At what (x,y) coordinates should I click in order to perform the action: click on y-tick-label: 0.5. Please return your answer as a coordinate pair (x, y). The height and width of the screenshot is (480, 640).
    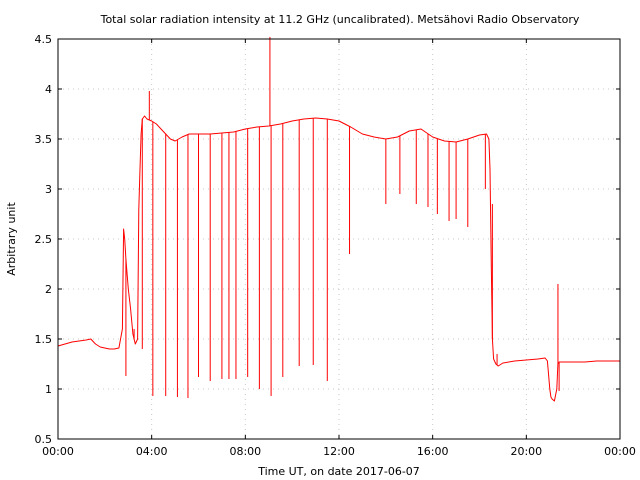
    Looking at the image, I should click on (44, 439).